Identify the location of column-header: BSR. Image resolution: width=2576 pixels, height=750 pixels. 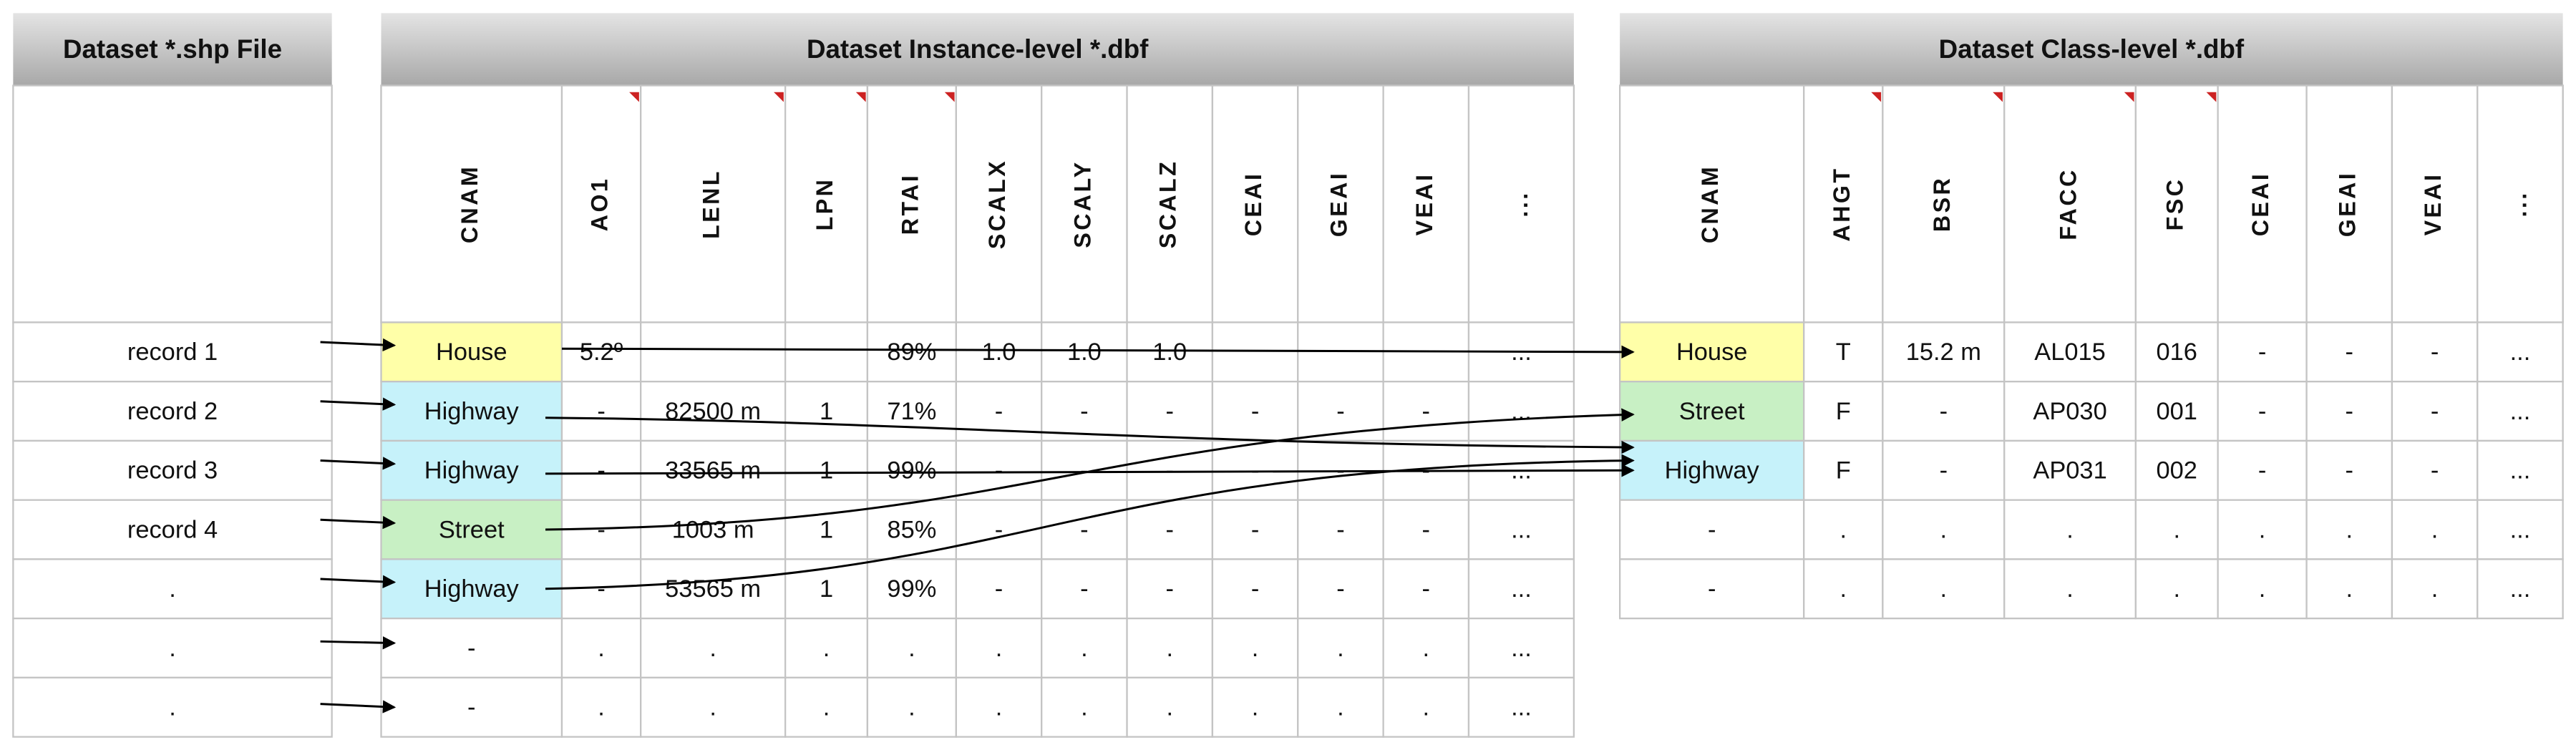
(1942, 204).